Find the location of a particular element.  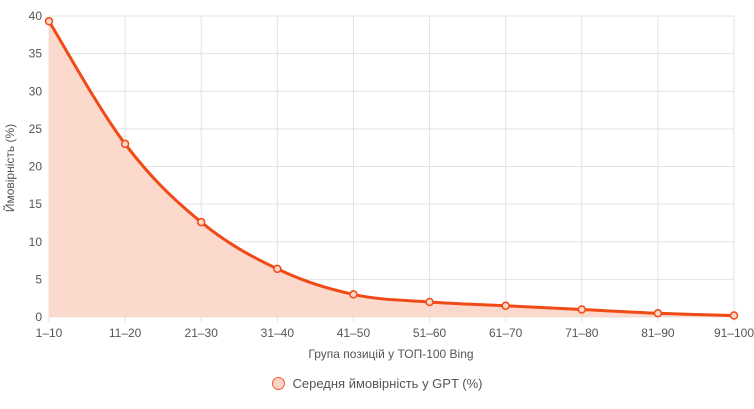

y-tick-label: 30 is located at coordinates (36, 91).